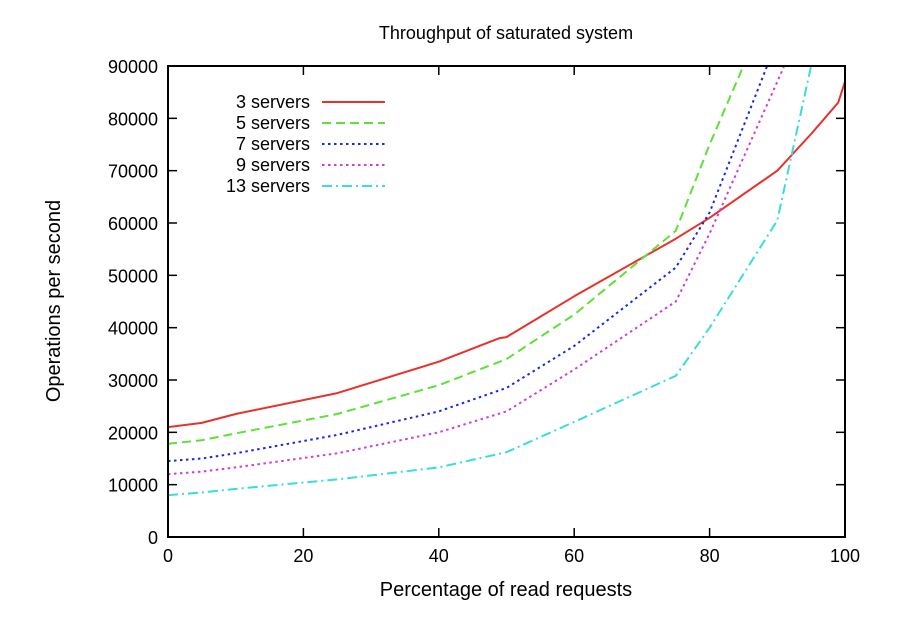 The height and width of the screenshot is (618, 898). What do you see at coordinates (439, 556) in the screenshot?
I see `x-tick-label: 40` at bounding box center [439, 556].